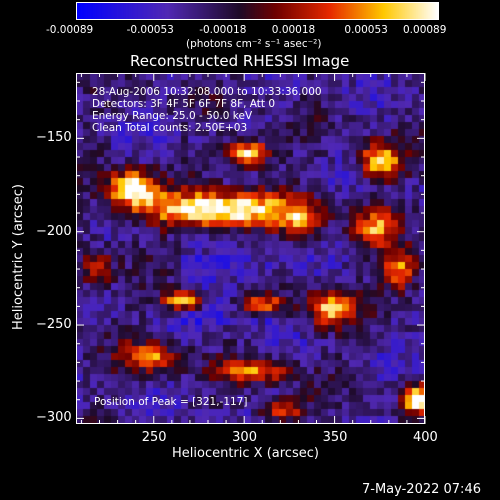 This screenshot has height=500, width=500. What do you see at coordinates (150, 30) in the screenshot?
I see `colorbar-tick-label: -0.00053` at bounding box center [150, 30].